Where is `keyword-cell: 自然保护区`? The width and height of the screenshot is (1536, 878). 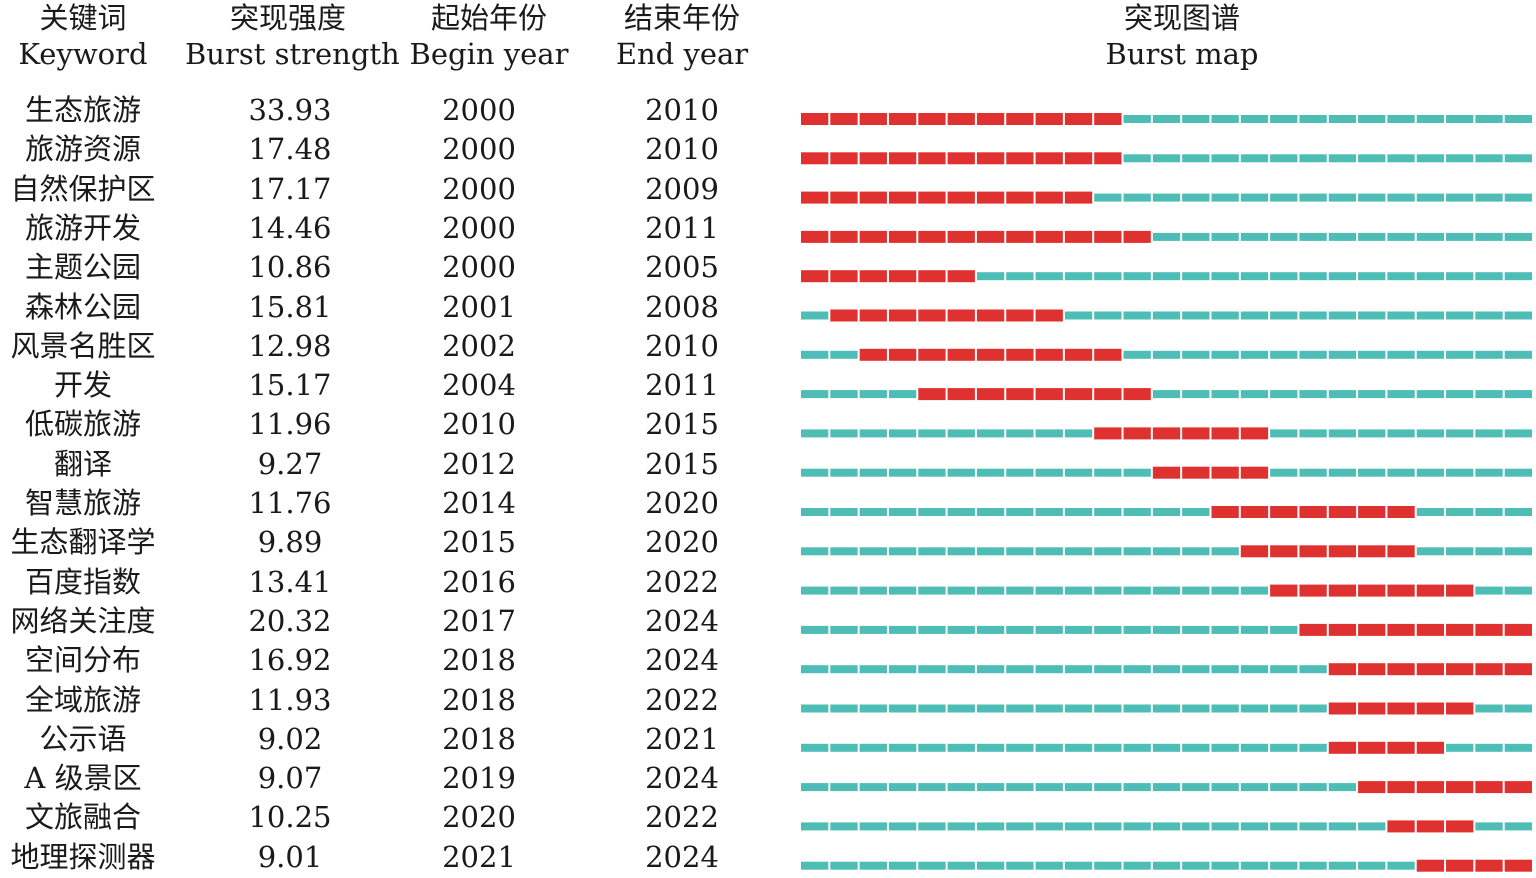 keyword-cell: 自然保护区 is located at coordinates (83, 188).